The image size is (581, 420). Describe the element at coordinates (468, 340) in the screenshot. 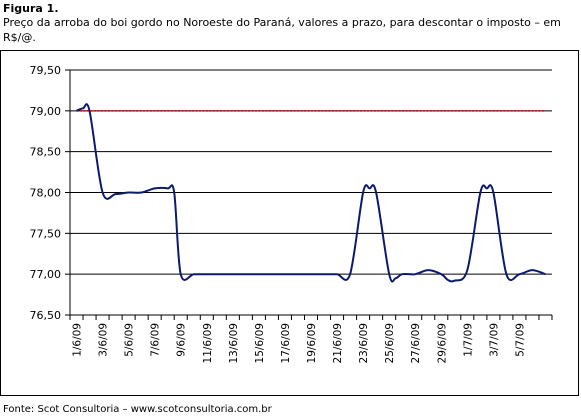

I see `x-tick-label: 1/7/09` at that location.